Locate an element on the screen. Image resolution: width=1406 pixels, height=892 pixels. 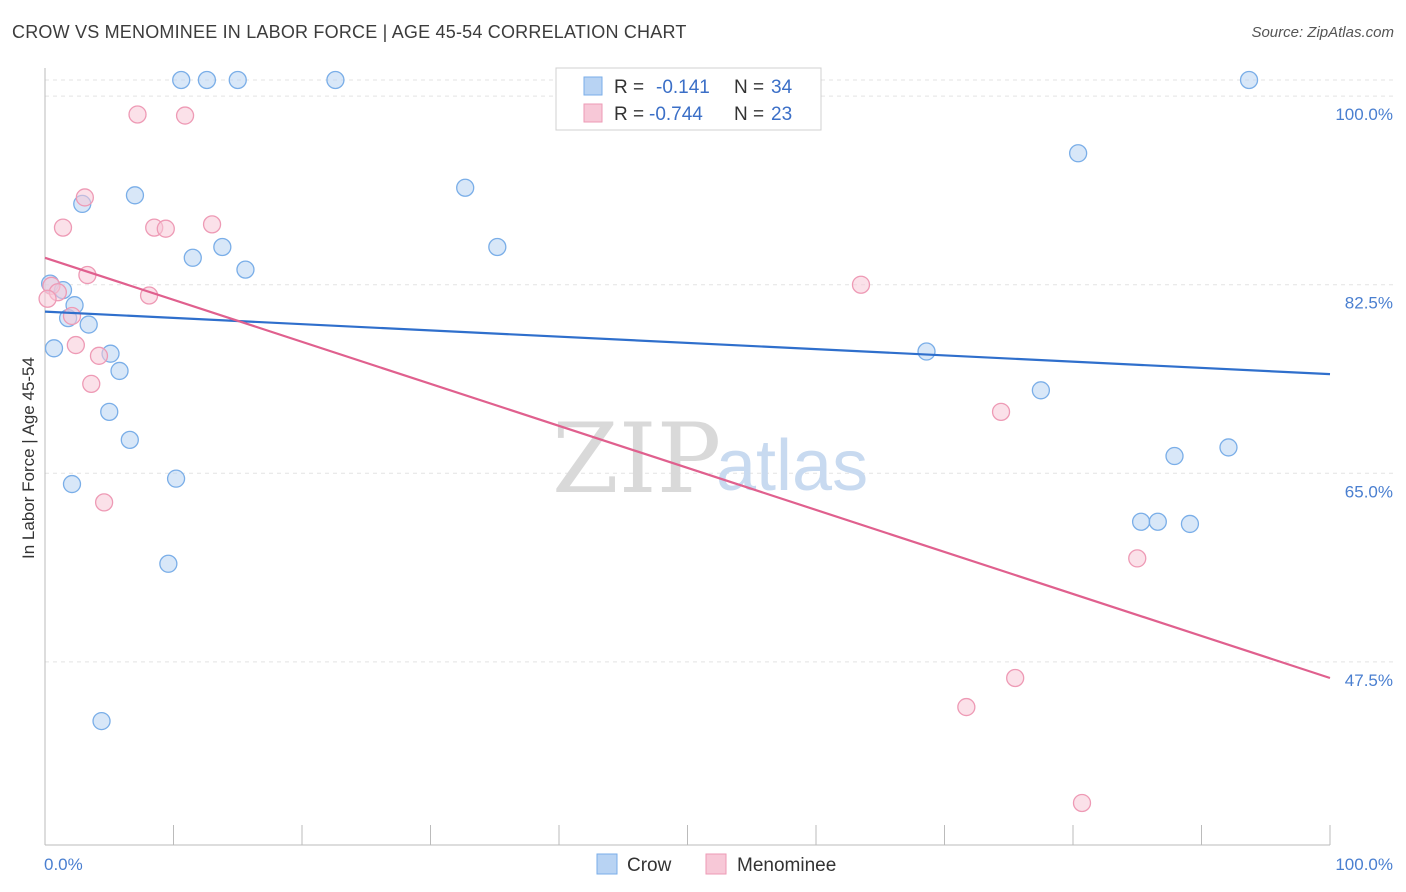
menominee-series-label: Menominee is located at coordinates (786, 865).